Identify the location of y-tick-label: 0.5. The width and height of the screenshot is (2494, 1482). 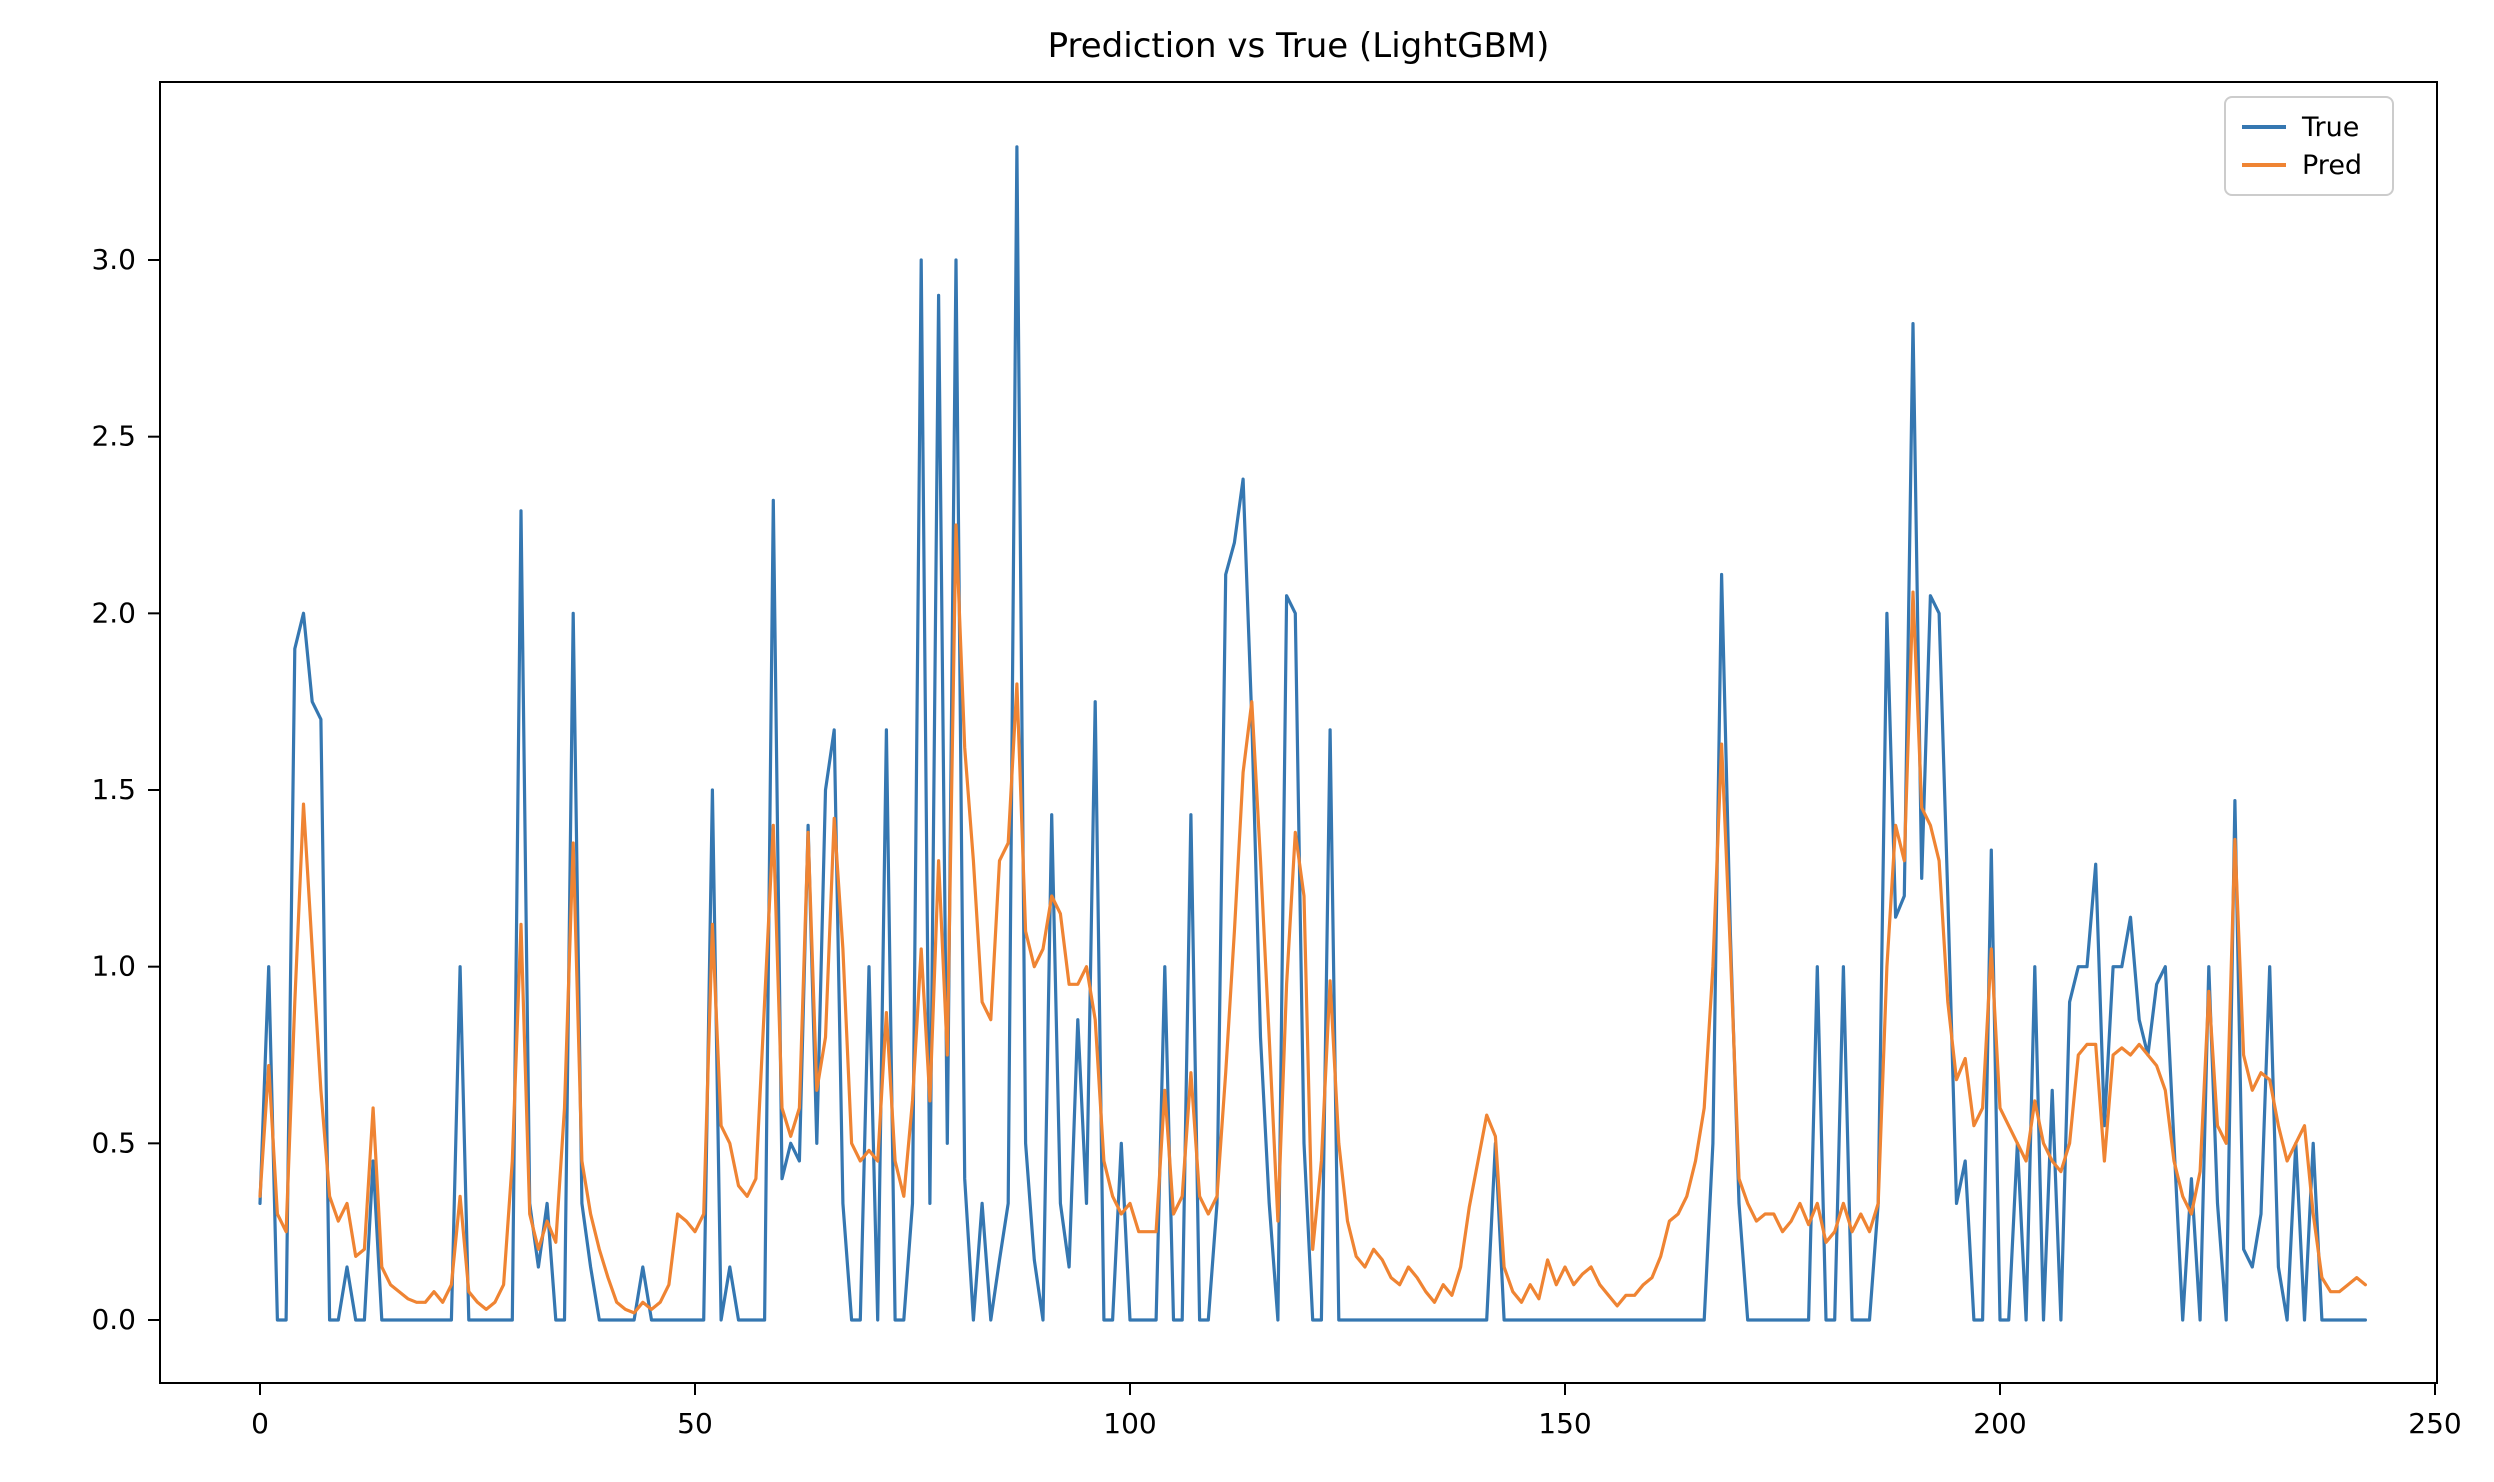
(113, 1142).